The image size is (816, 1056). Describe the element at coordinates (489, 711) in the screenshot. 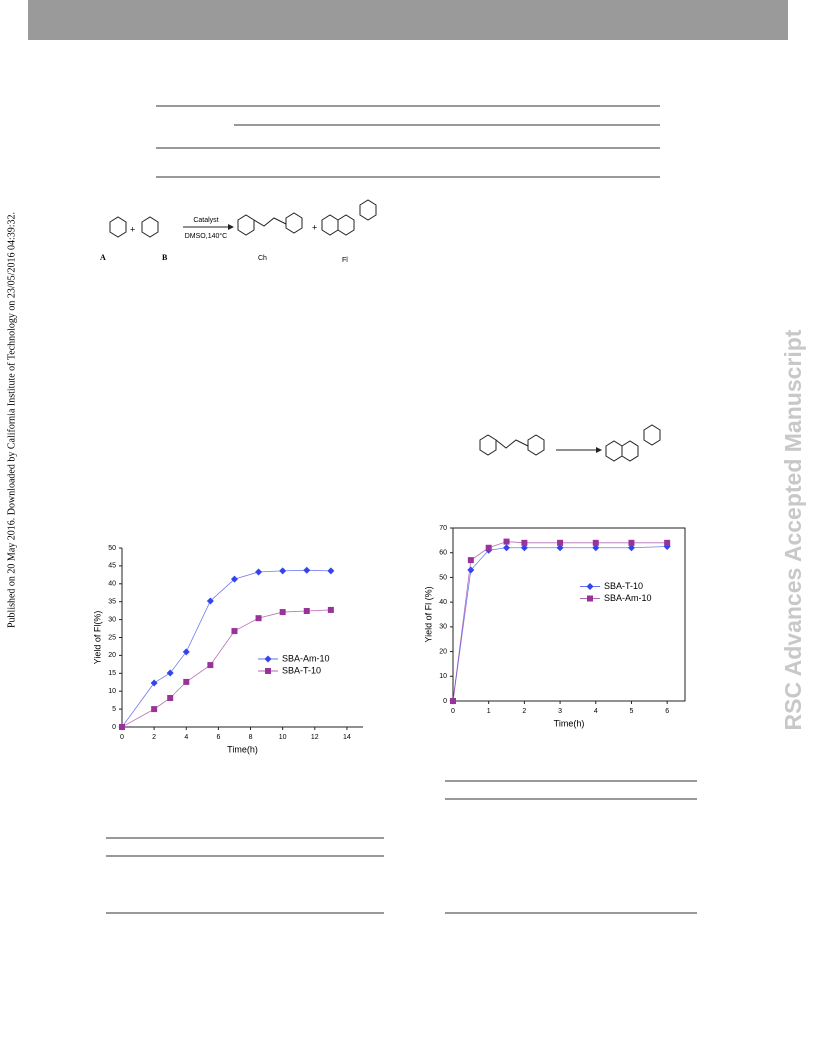

I see `x-tick-label: 1` at that location.